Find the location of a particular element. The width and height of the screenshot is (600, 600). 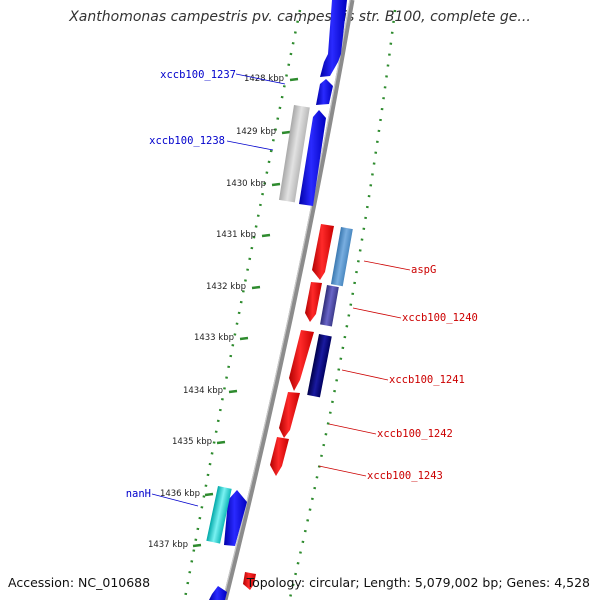

tick-label: 1437 kbp is located at coordinates (168, 545).